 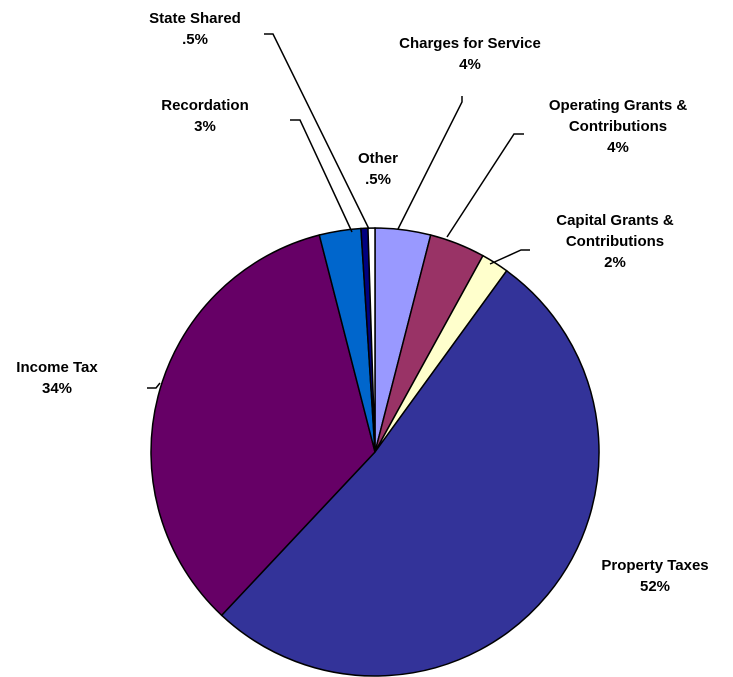 What do you see at coordinates (615, 231) in the screenshot?
I see `category-name: Capital Grants & Contributions` at bounding box center [615, 231].